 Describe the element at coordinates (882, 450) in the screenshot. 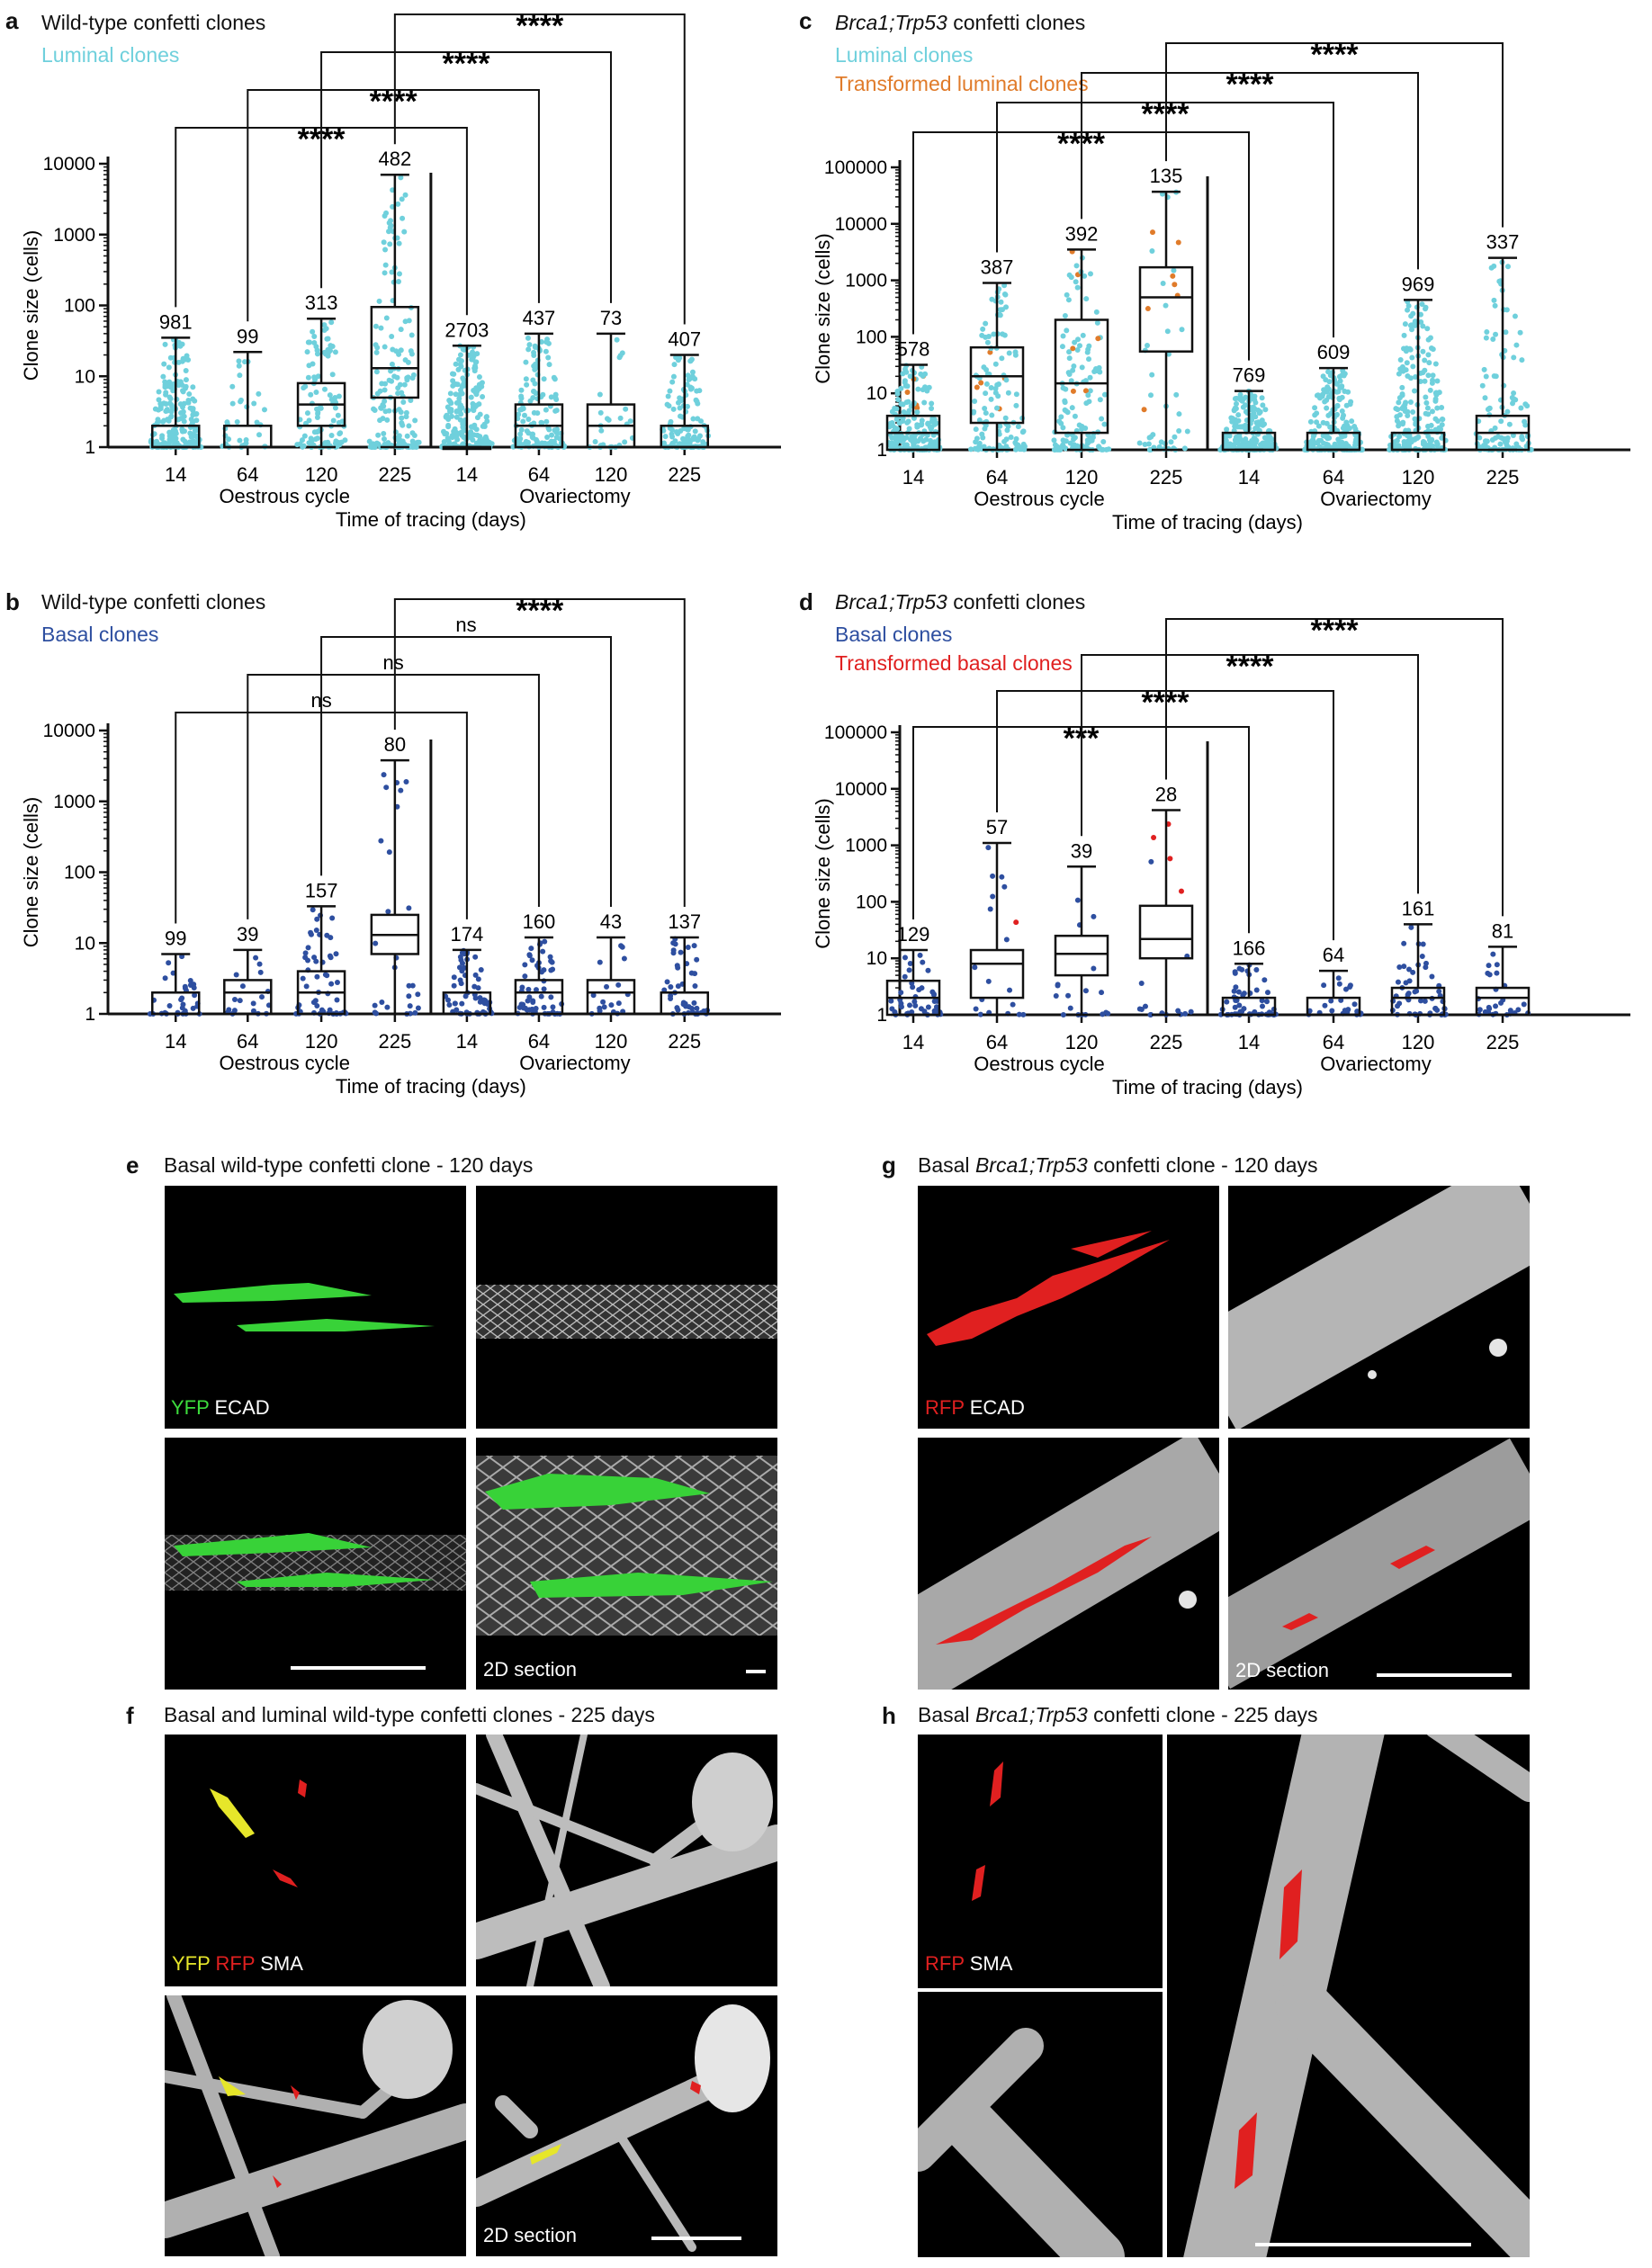

I see `y-tick-label: 1` at that location.